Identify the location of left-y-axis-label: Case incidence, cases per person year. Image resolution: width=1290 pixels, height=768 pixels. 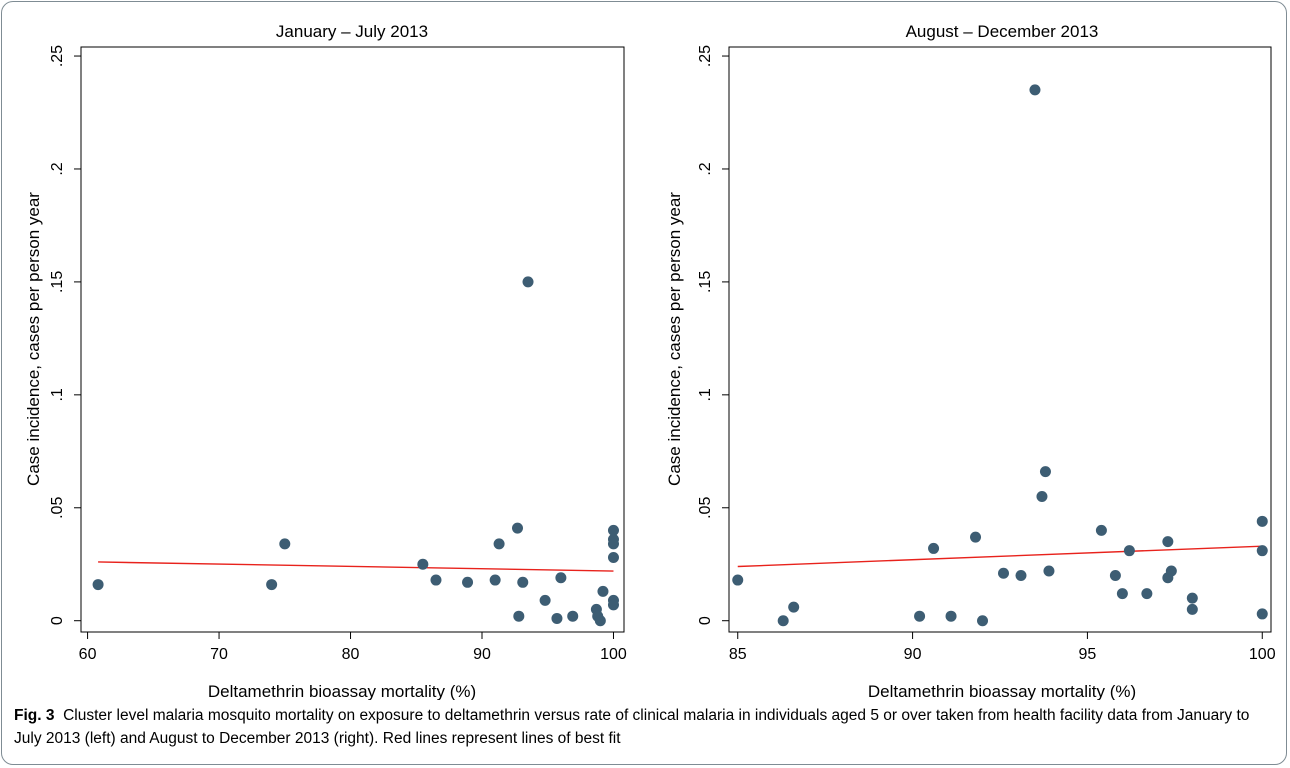
(33, 339).